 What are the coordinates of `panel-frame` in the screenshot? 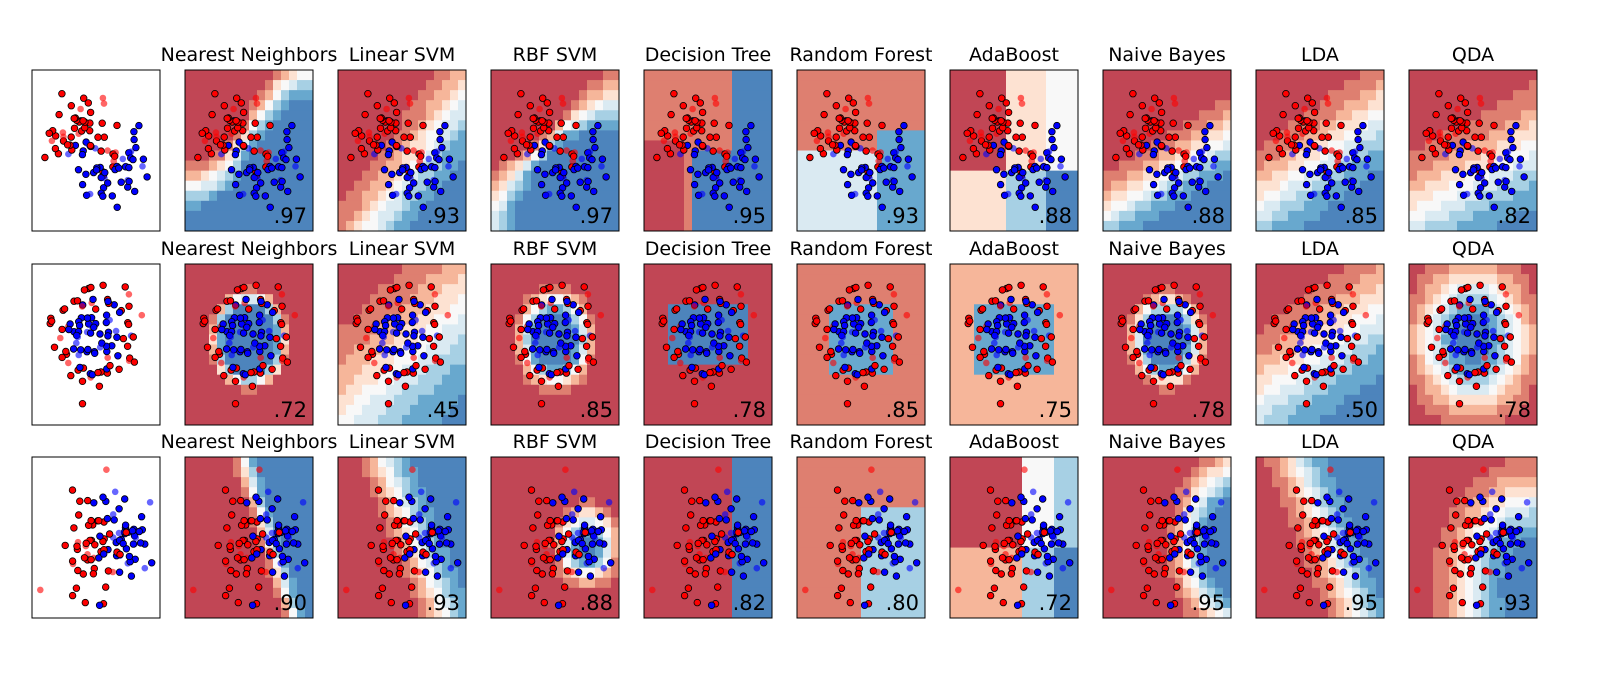 It's located at (402, 150).